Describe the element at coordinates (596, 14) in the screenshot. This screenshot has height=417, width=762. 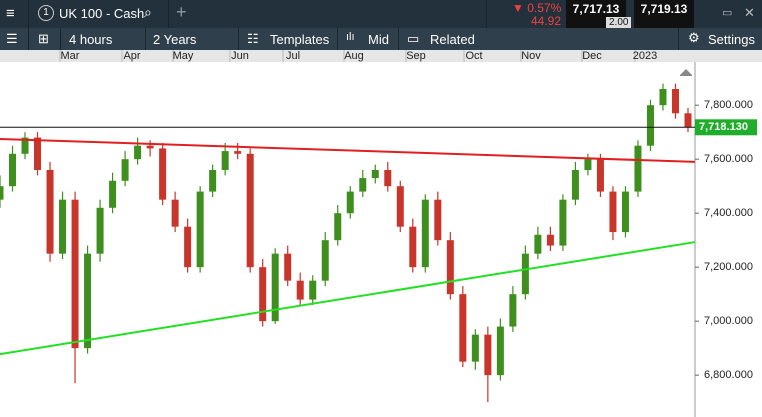
I see `sell-price: 7,717.13` at that location.